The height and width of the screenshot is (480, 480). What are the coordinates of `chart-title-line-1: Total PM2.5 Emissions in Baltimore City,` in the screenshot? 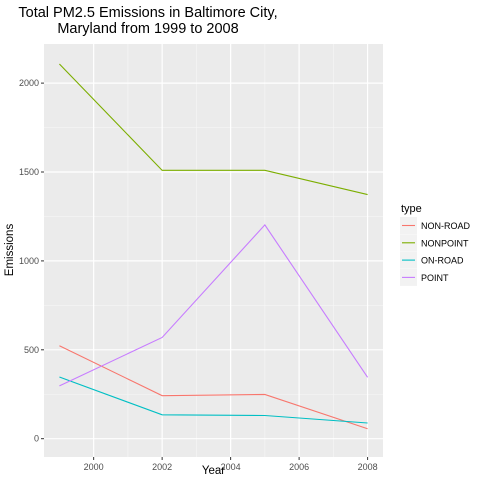 It's located at (147, 13).